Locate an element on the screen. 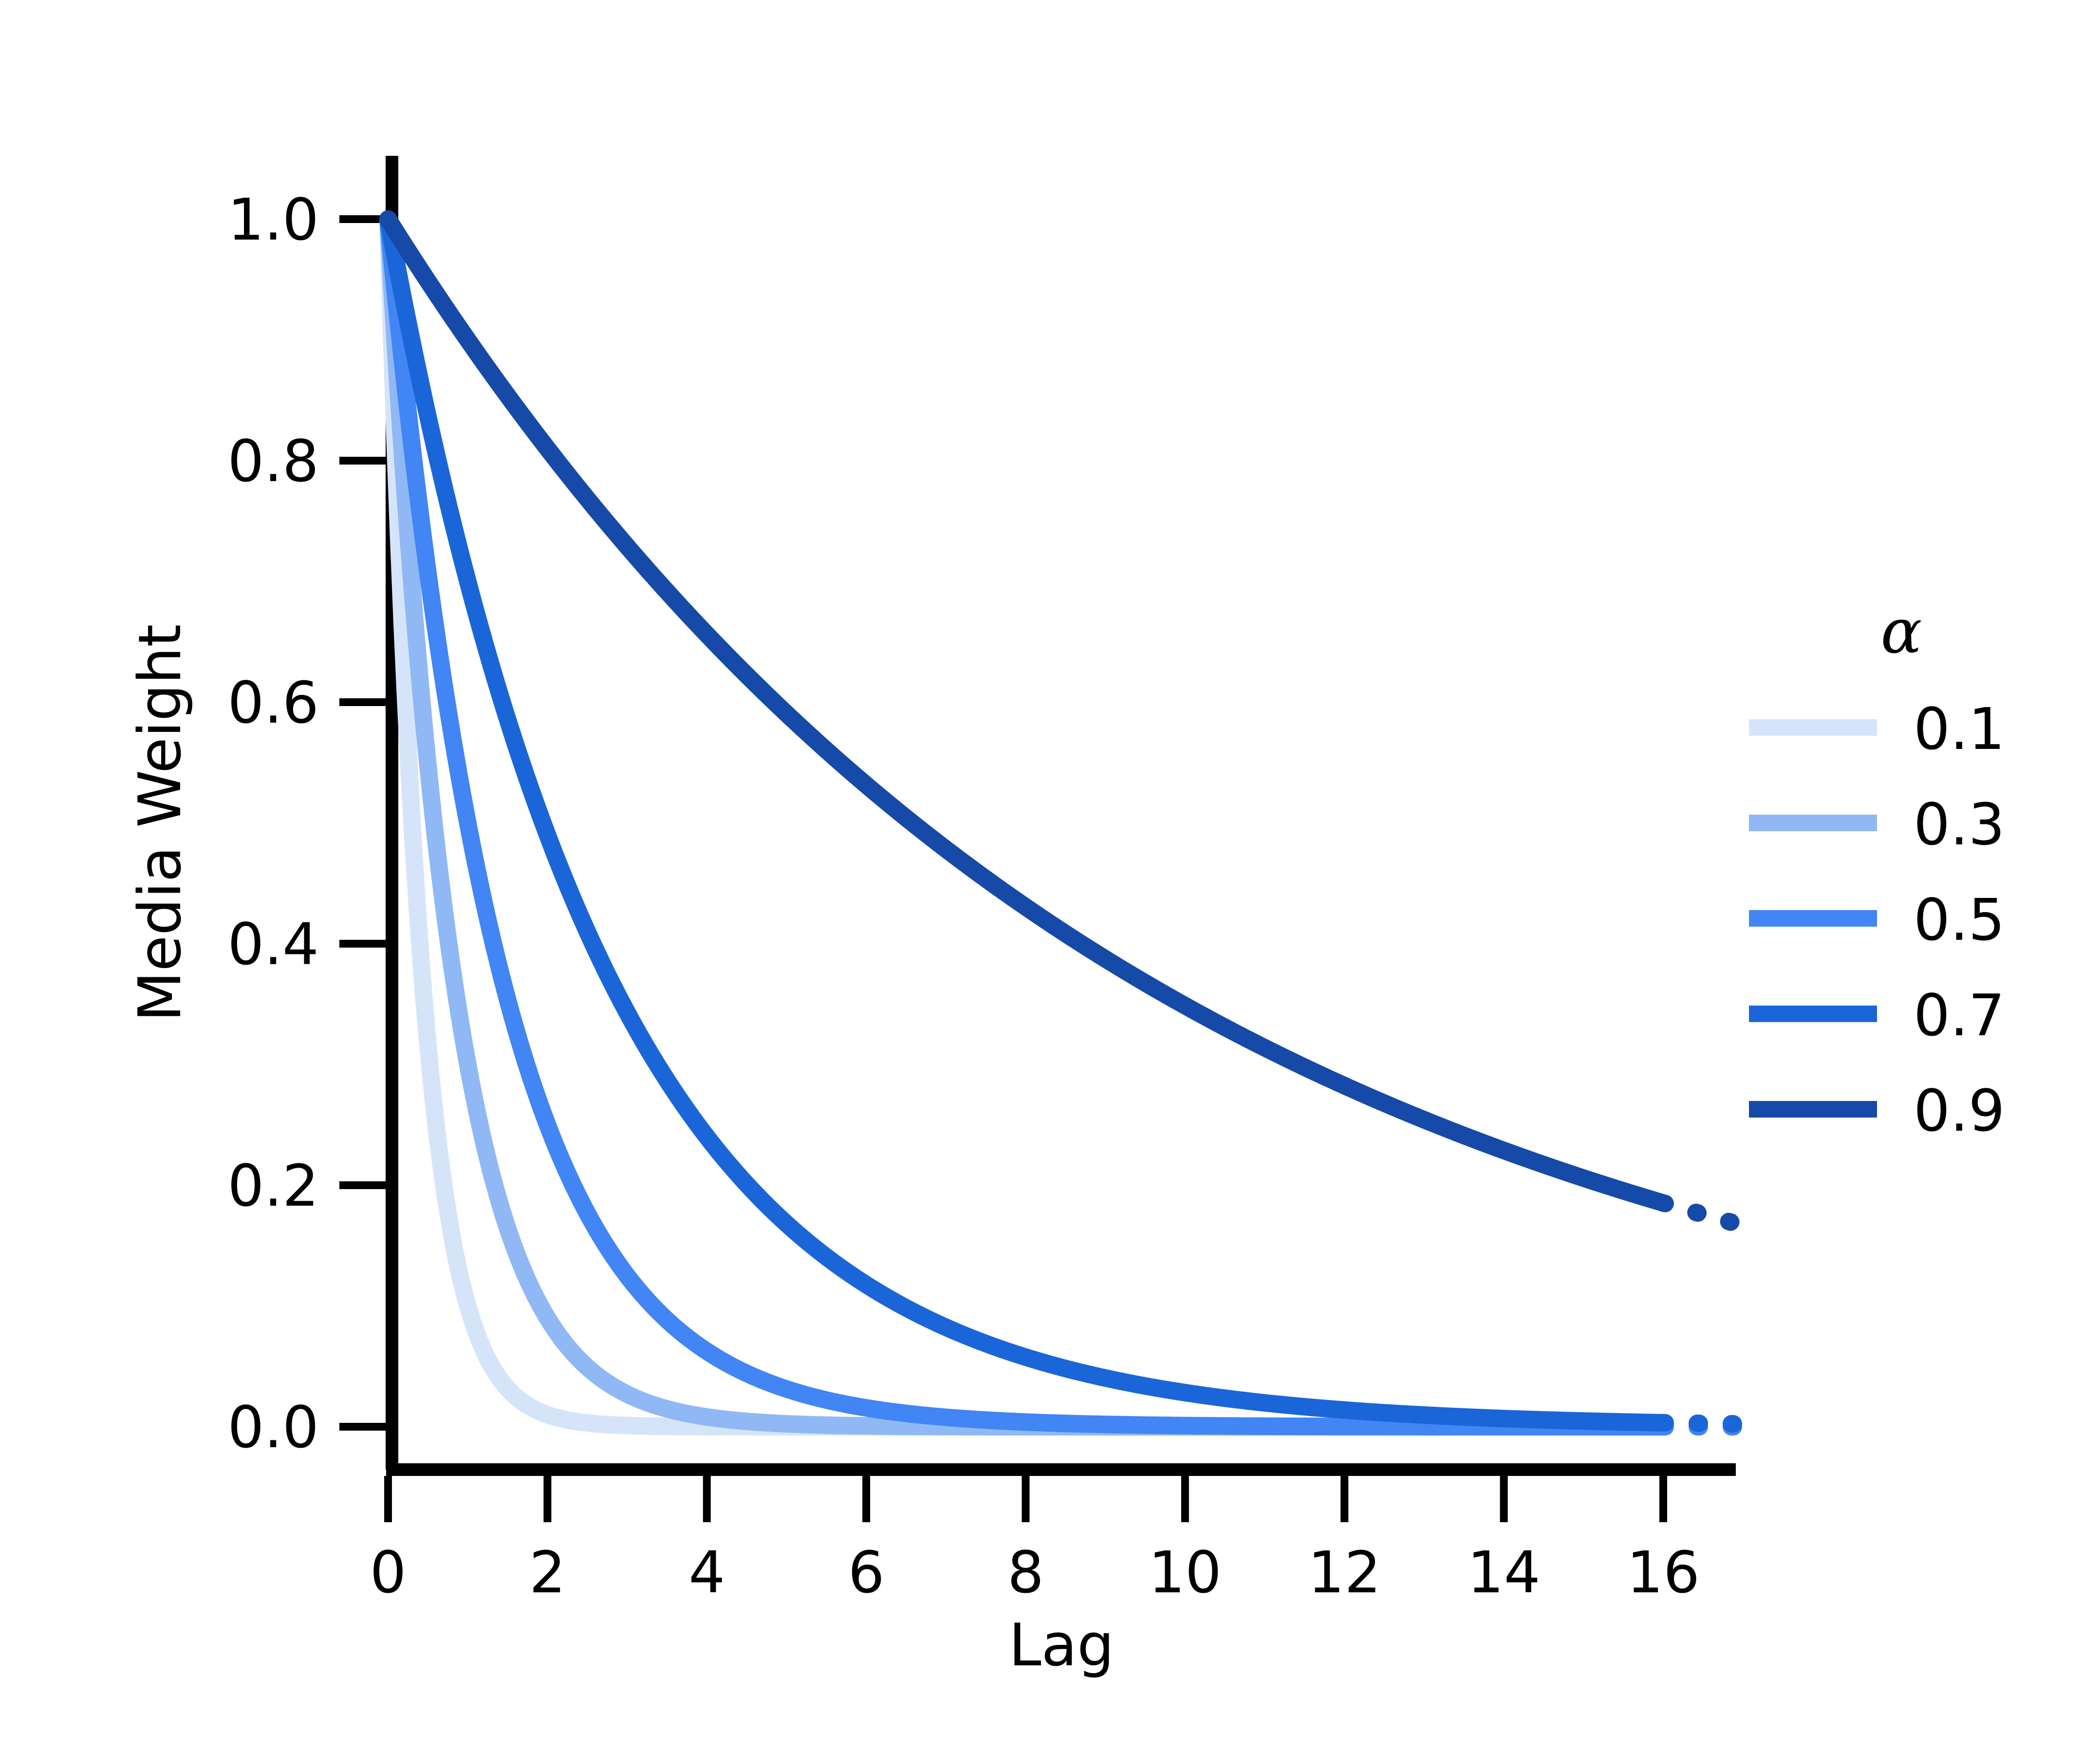 Image resolution: width=2100 pixels, height=1753 pixels. x-axis-title: Lag is located at coordinates (1062, 1645).